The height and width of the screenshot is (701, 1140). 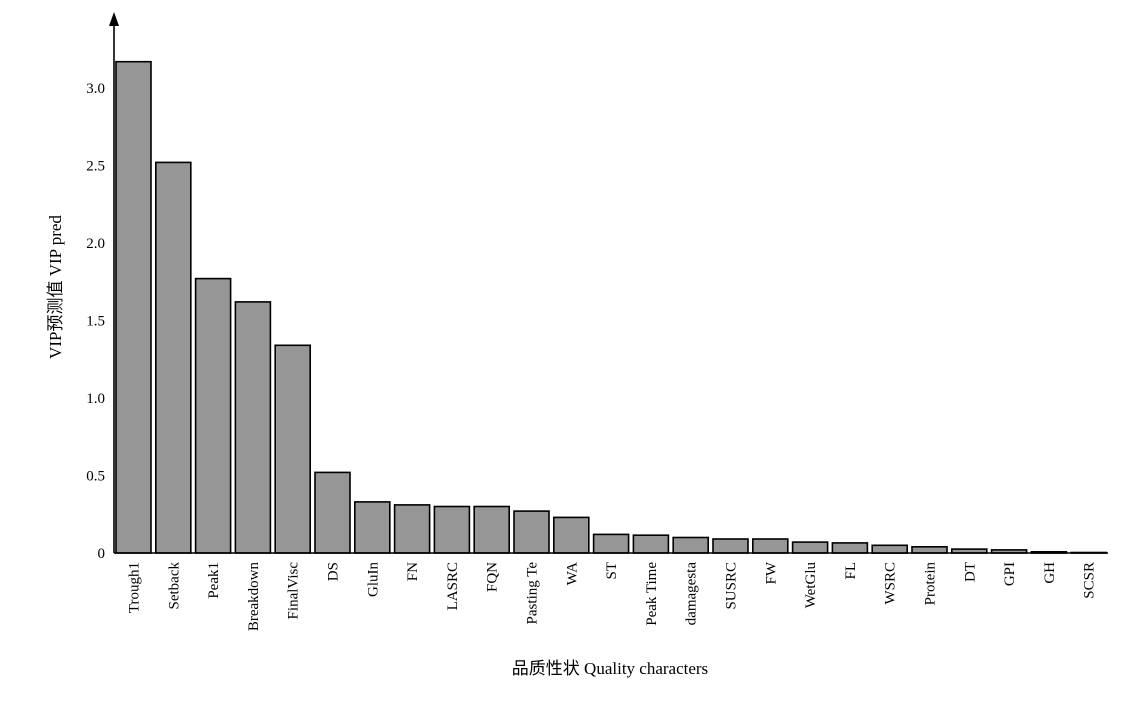 What do you see at coordinates (493, 577) in the screenshot?
I see `x-category-label-9: FQN` at bounding box center [493, 577].